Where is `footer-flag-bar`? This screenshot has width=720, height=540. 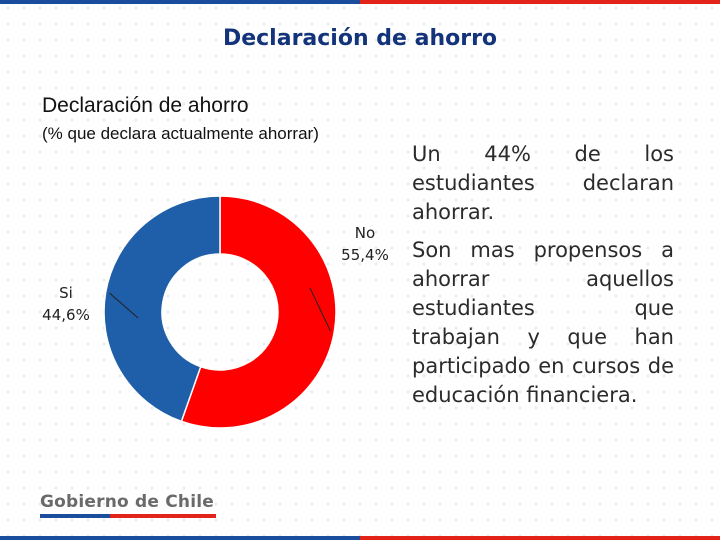 footer-flag-bar is located at coordinates (128, 516).